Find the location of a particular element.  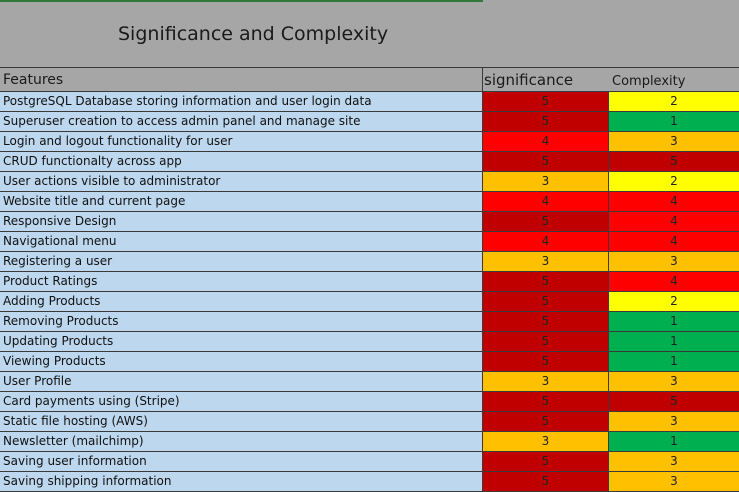

table-row: Saving user information 5 3 is located at coordinates (369, 462).